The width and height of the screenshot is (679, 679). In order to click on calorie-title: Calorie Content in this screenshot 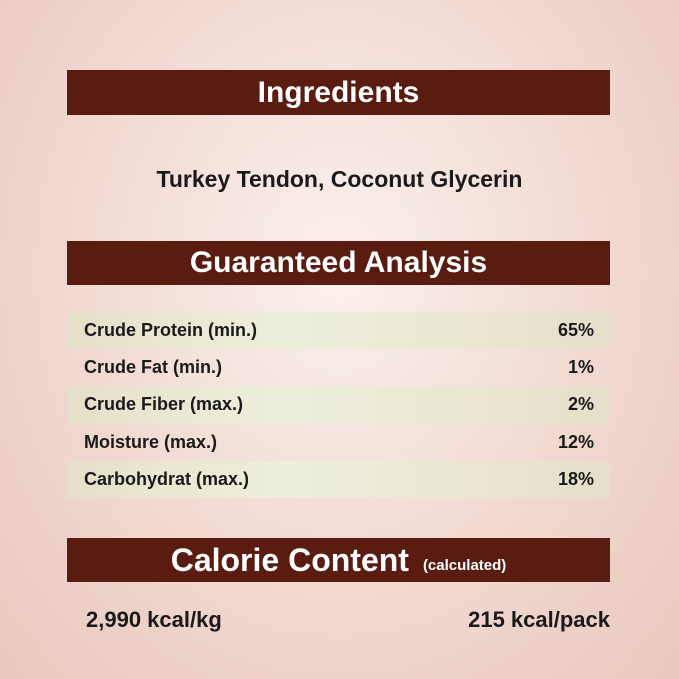, I will do `click(289, 559)`.